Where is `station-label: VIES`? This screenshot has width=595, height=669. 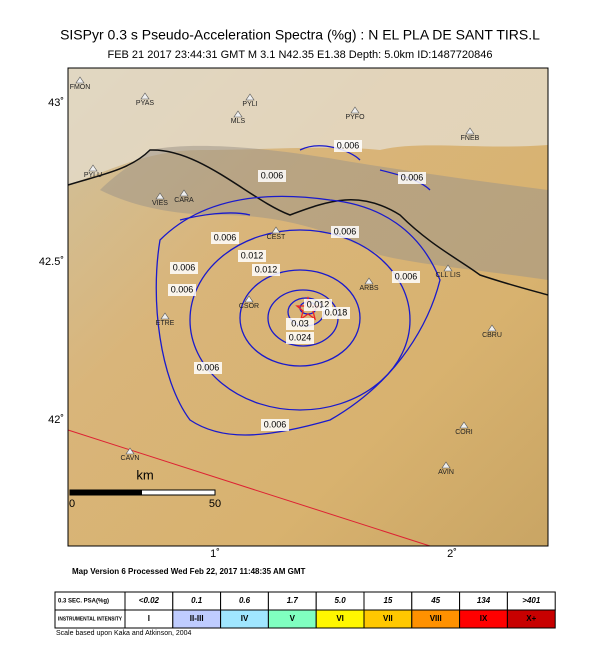 station-label: VIES is located at coordinates (160, 203).